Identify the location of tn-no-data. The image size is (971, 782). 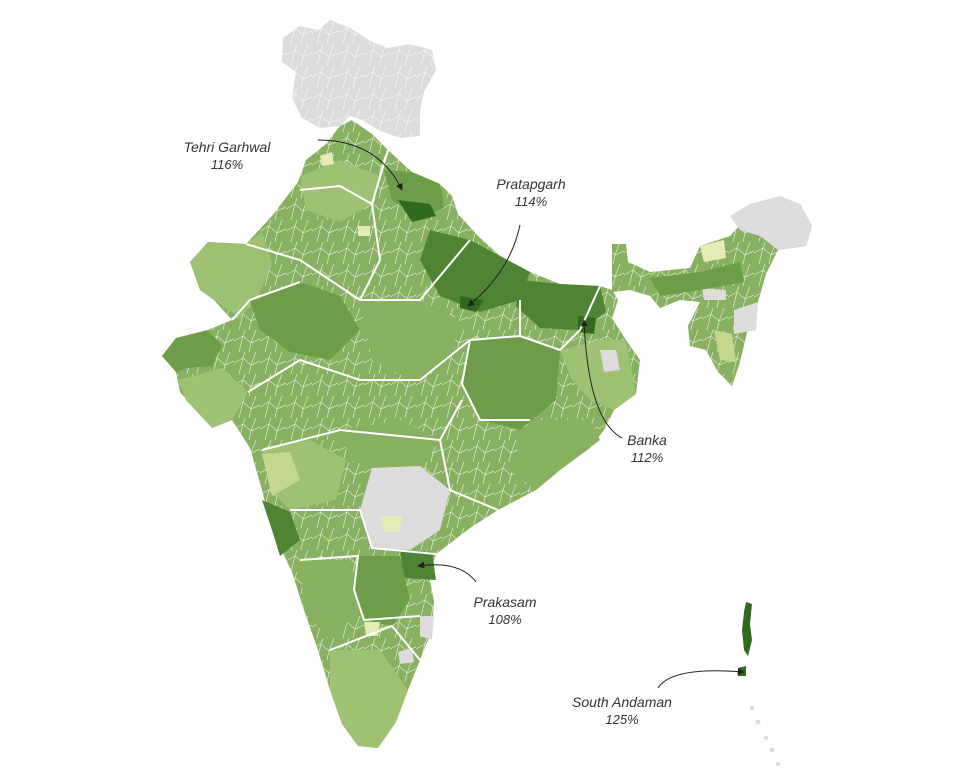
(406, 656).